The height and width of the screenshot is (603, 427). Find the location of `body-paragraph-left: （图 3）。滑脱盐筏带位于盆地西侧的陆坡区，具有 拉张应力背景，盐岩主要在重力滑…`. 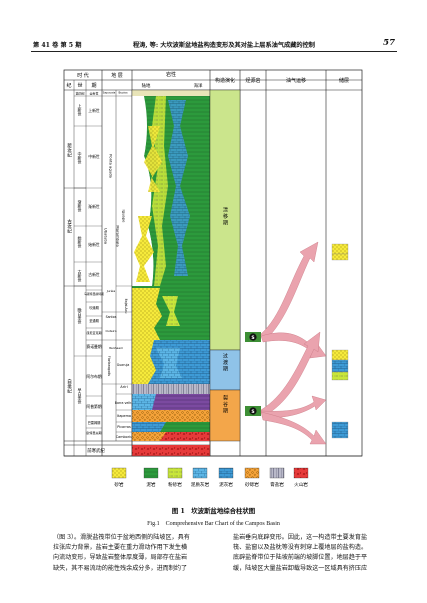

body-paragraph-left: （图 3）。滑脱盐筏带位于盆地西侧的陆坡区，具有 拉张应力背景，盐岩主要在重力滑… is located at coordinates (121, 553).